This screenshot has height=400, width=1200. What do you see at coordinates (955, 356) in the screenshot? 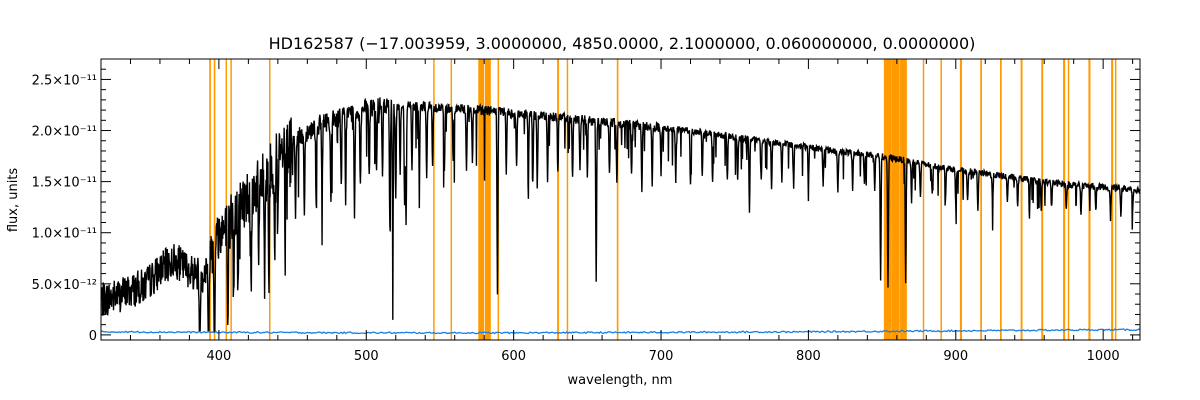
I see `x-tick-label-5: 900` at bounding box center [955, 356].